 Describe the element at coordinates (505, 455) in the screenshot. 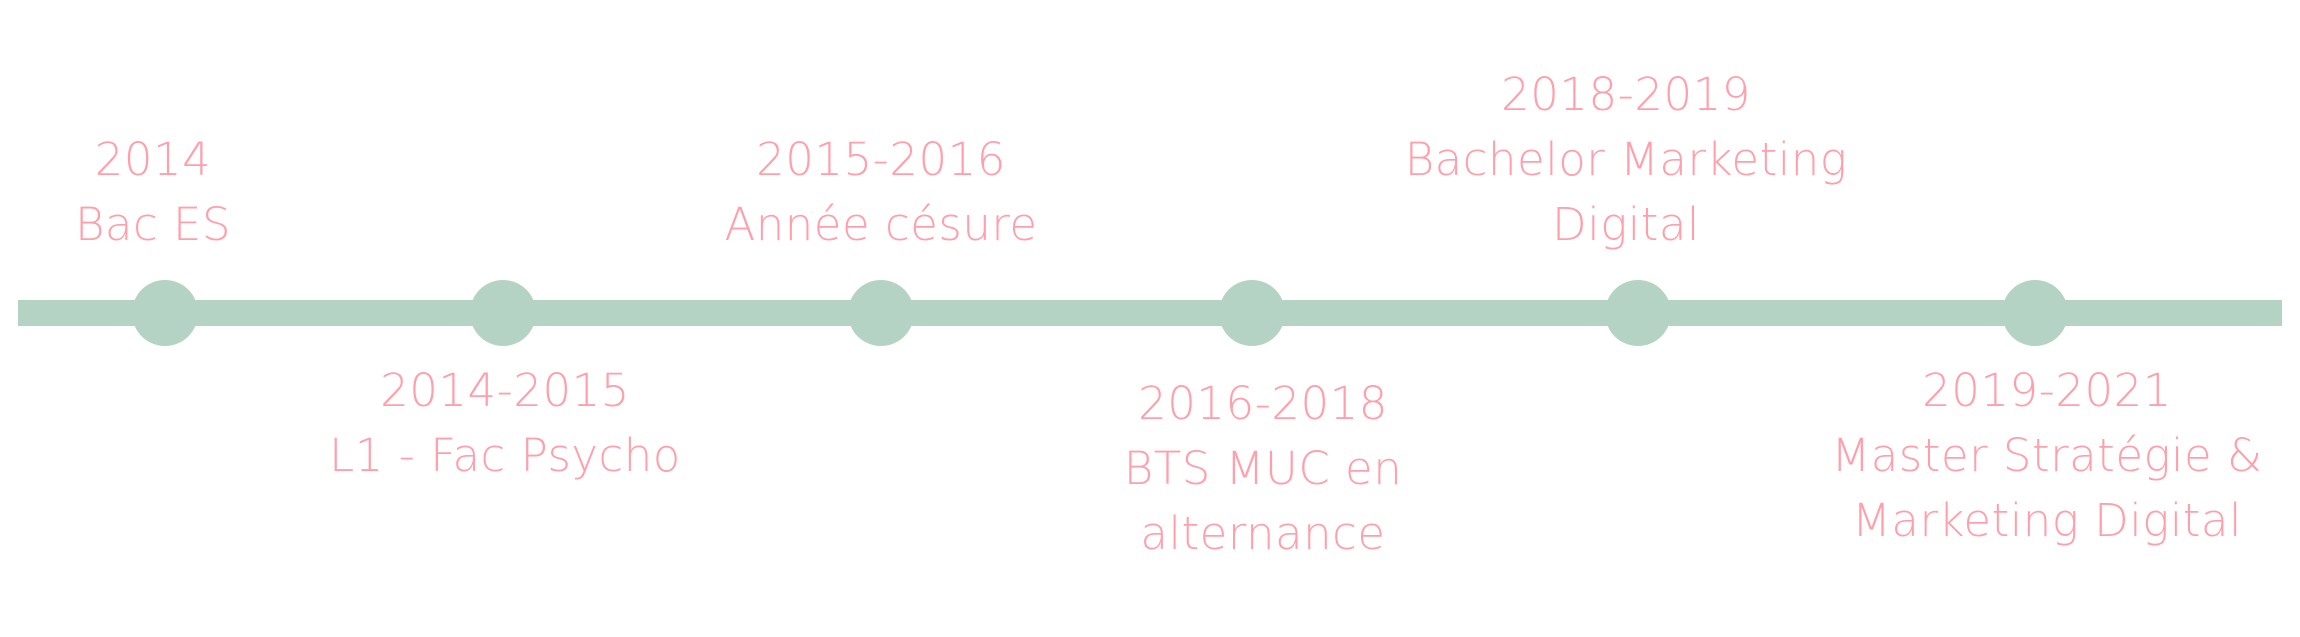

I see `milestone-title: L1 - Fac Psycho` at that location.